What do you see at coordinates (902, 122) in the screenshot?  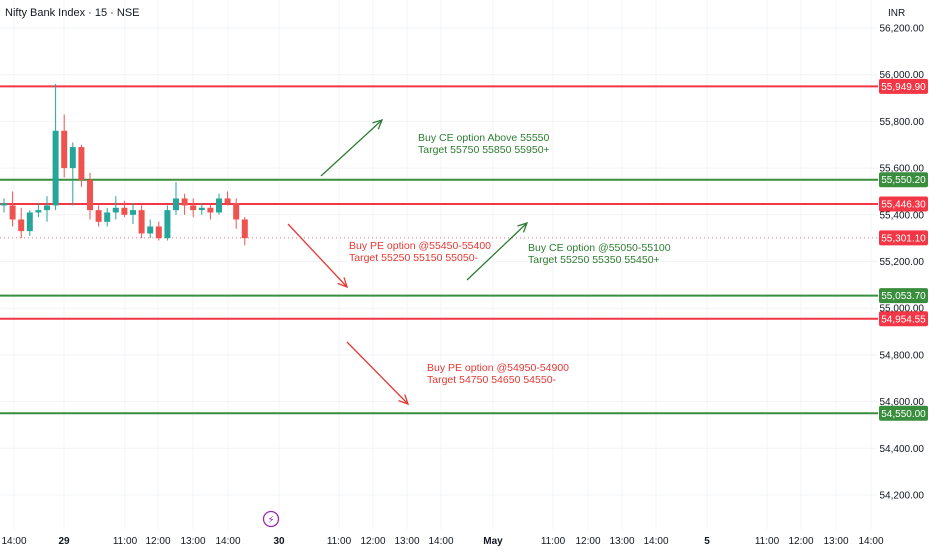 I see `price-tick-label: 55,800.00` at bounding box center [902, 122].